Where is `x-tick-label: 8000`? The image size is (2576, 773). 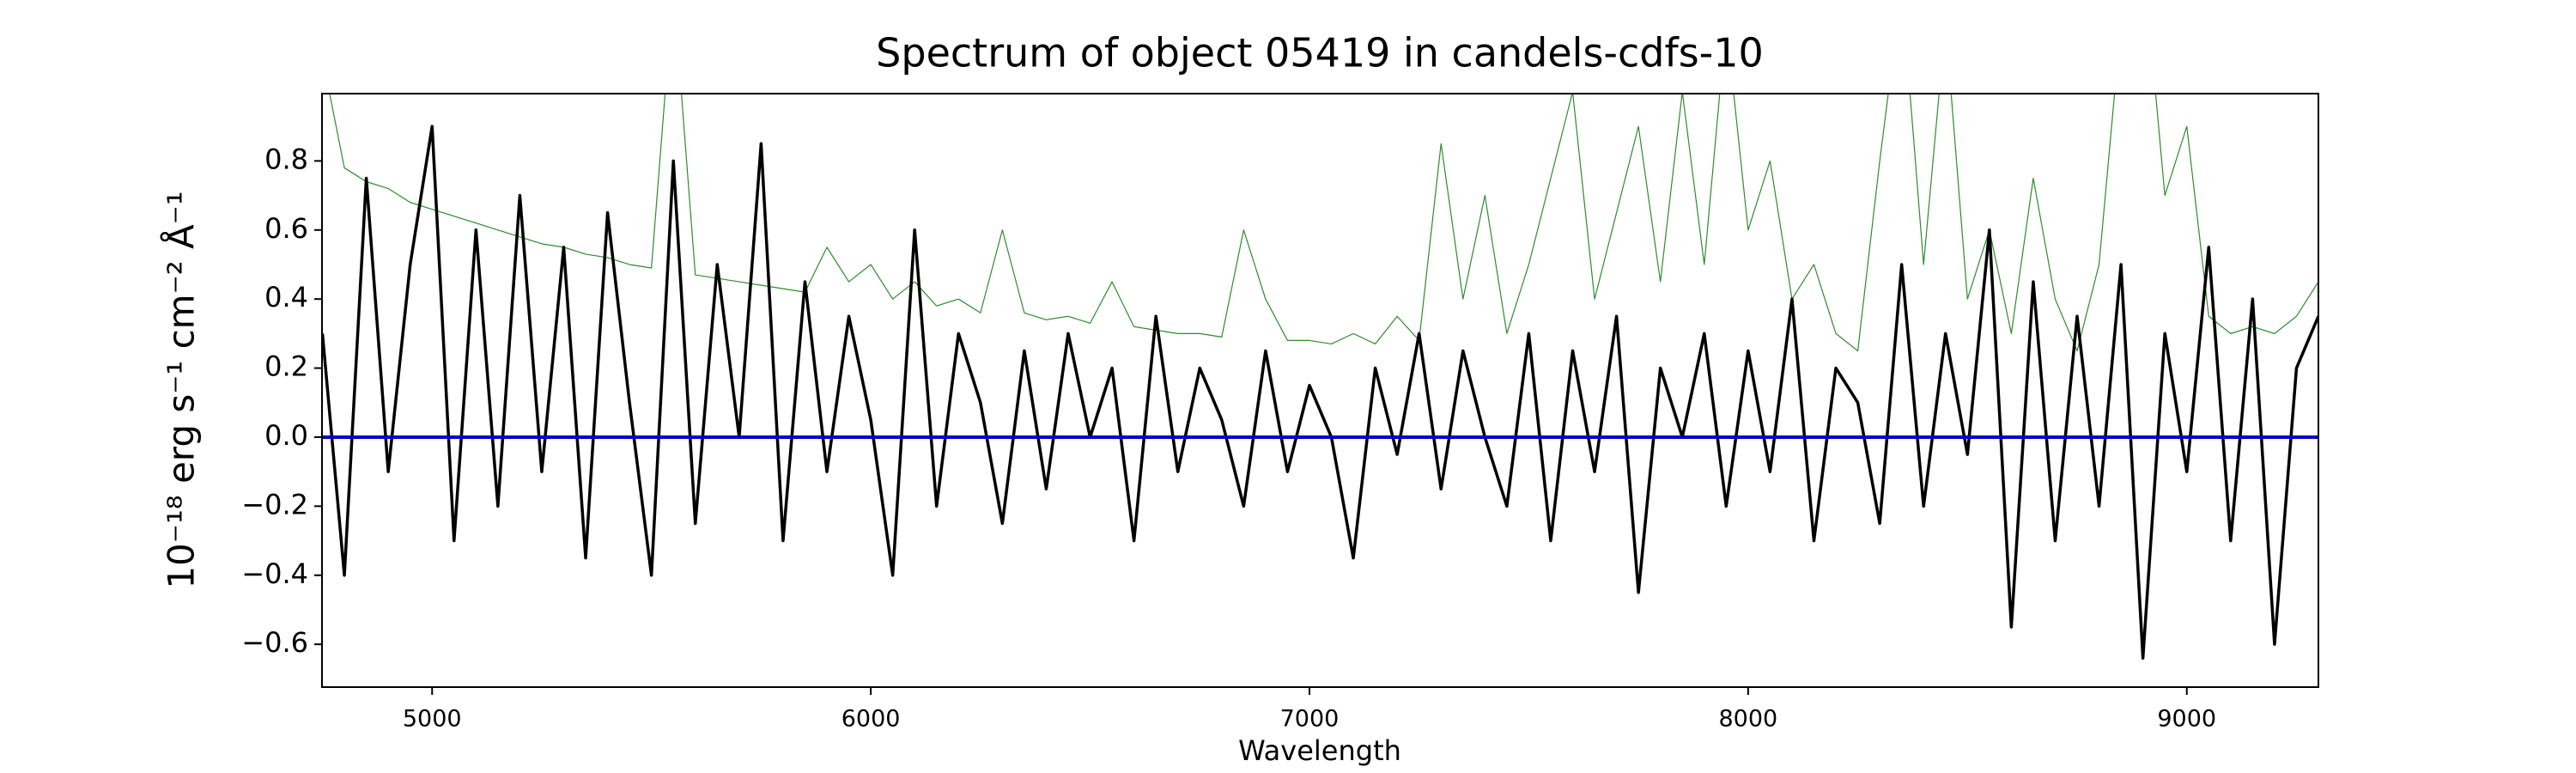
x-tick-label: 8000 is located at coordinates (1748, 719).